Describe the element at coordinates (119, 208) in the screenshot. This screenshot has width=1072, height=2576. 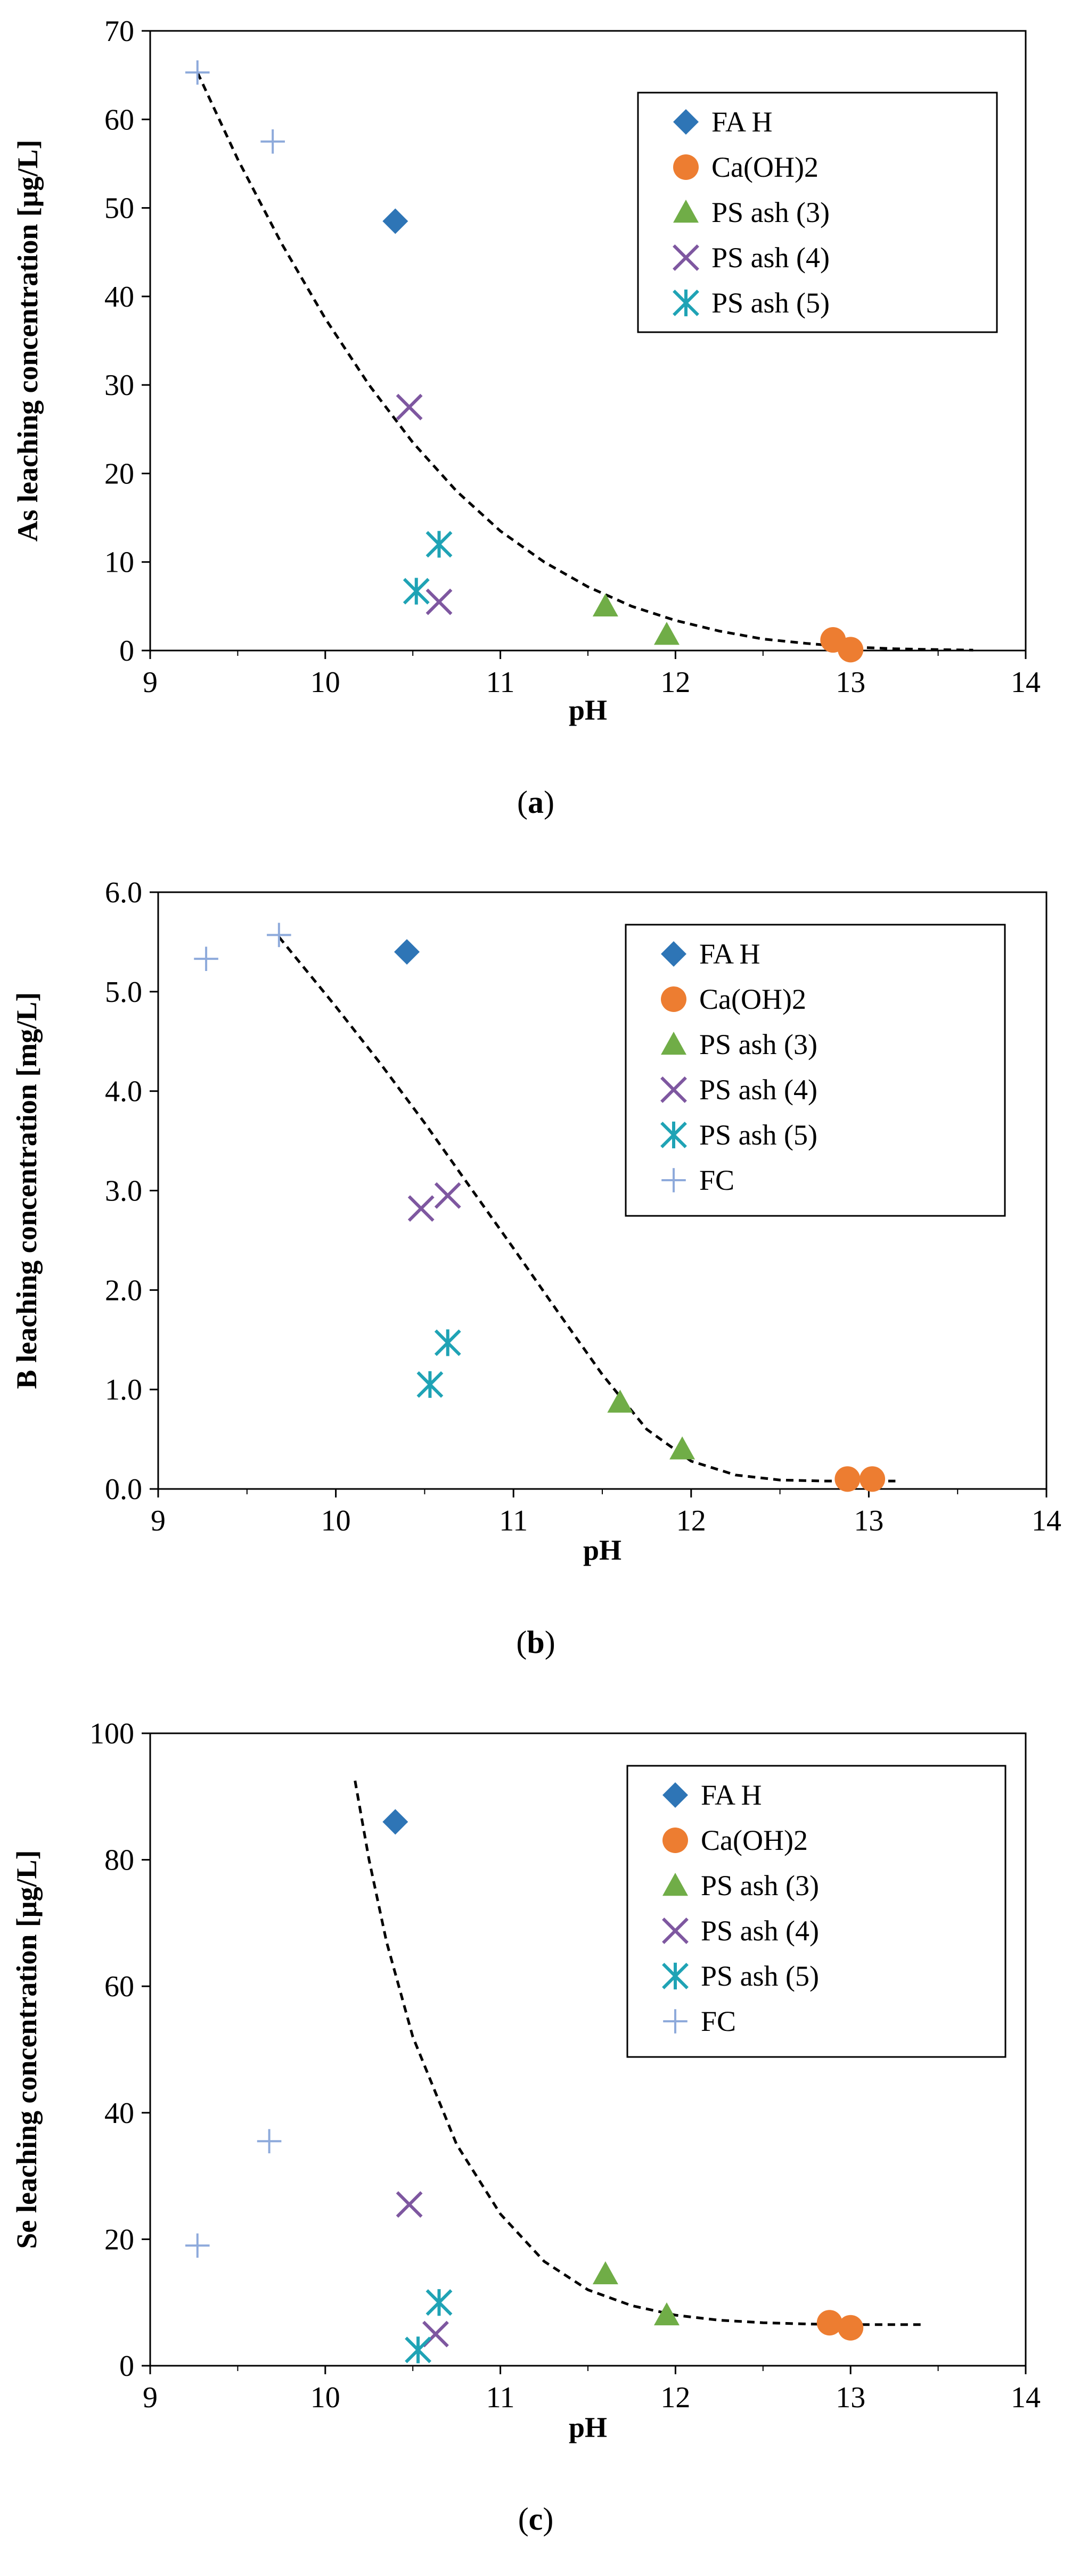
I see `y-tick-label: 50` at that location.